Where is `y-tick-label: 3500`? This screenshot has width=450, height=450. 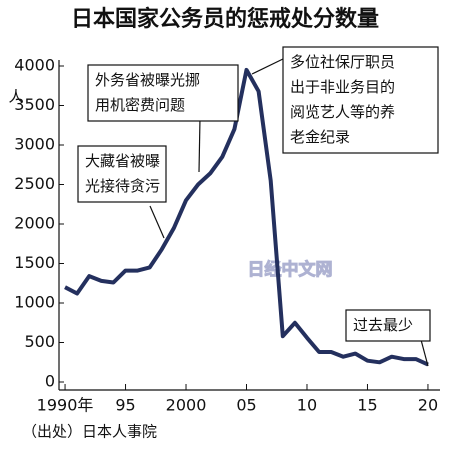 y-tick-label: 3500 is located at coordinates (34, 104).